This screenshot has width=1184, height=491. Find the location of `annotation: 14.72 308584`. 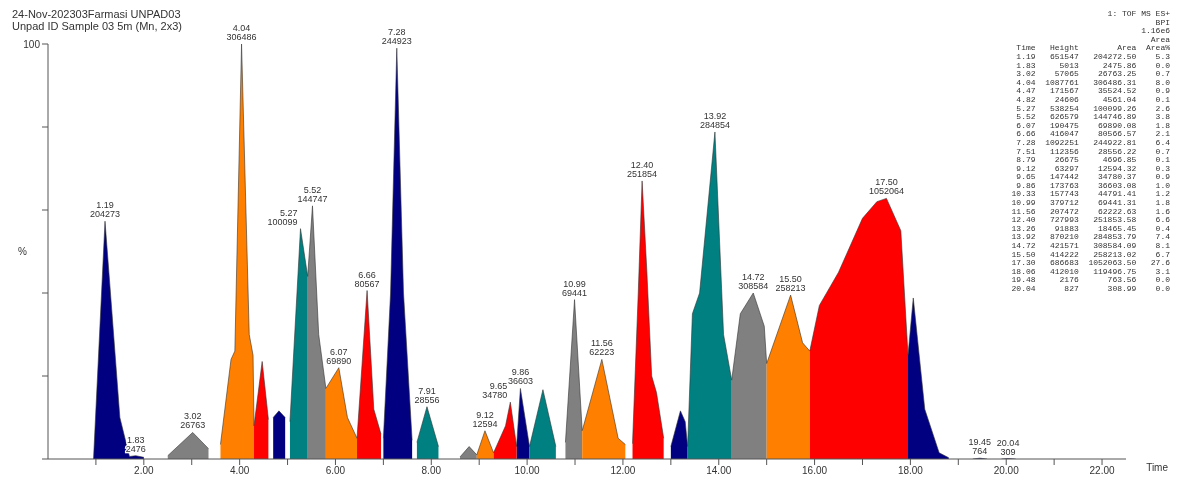

annotation: 14.72 308584 is located at coordinates (753, 281).